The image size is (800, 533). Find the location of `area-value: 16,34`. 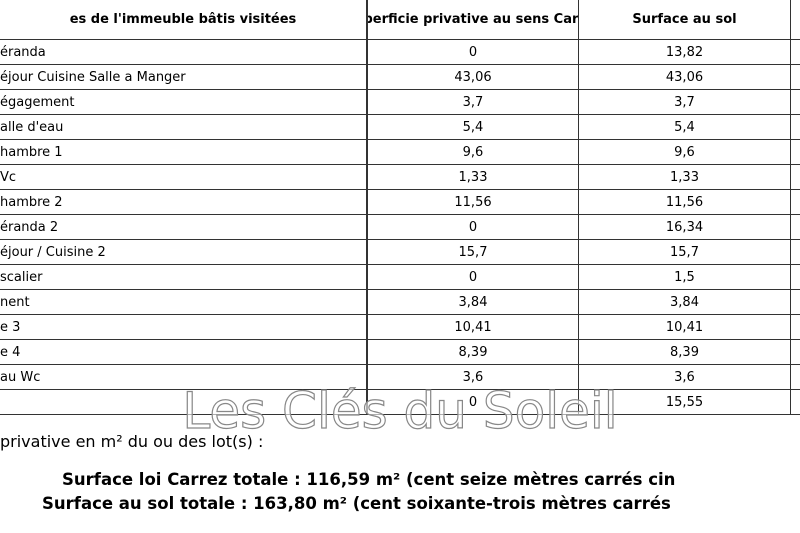

area-value: 16,34 is located at coordinates (684, 227).